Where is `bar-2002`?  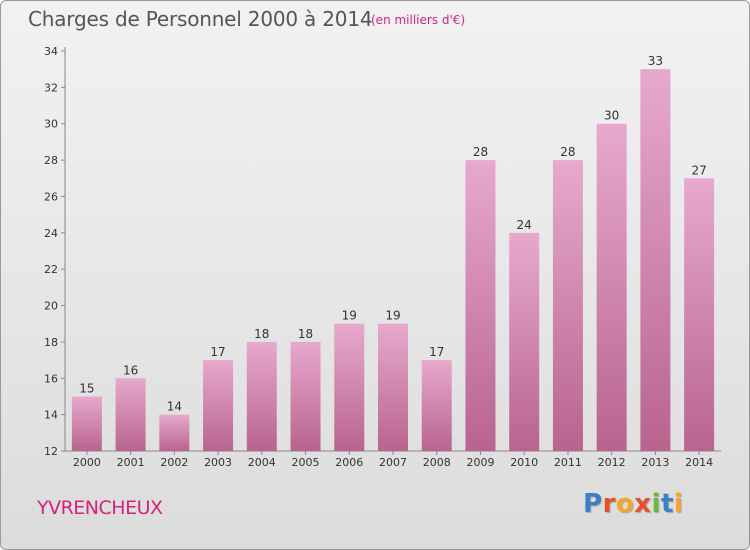 bar-2002 is located at coordinates (174, 432).